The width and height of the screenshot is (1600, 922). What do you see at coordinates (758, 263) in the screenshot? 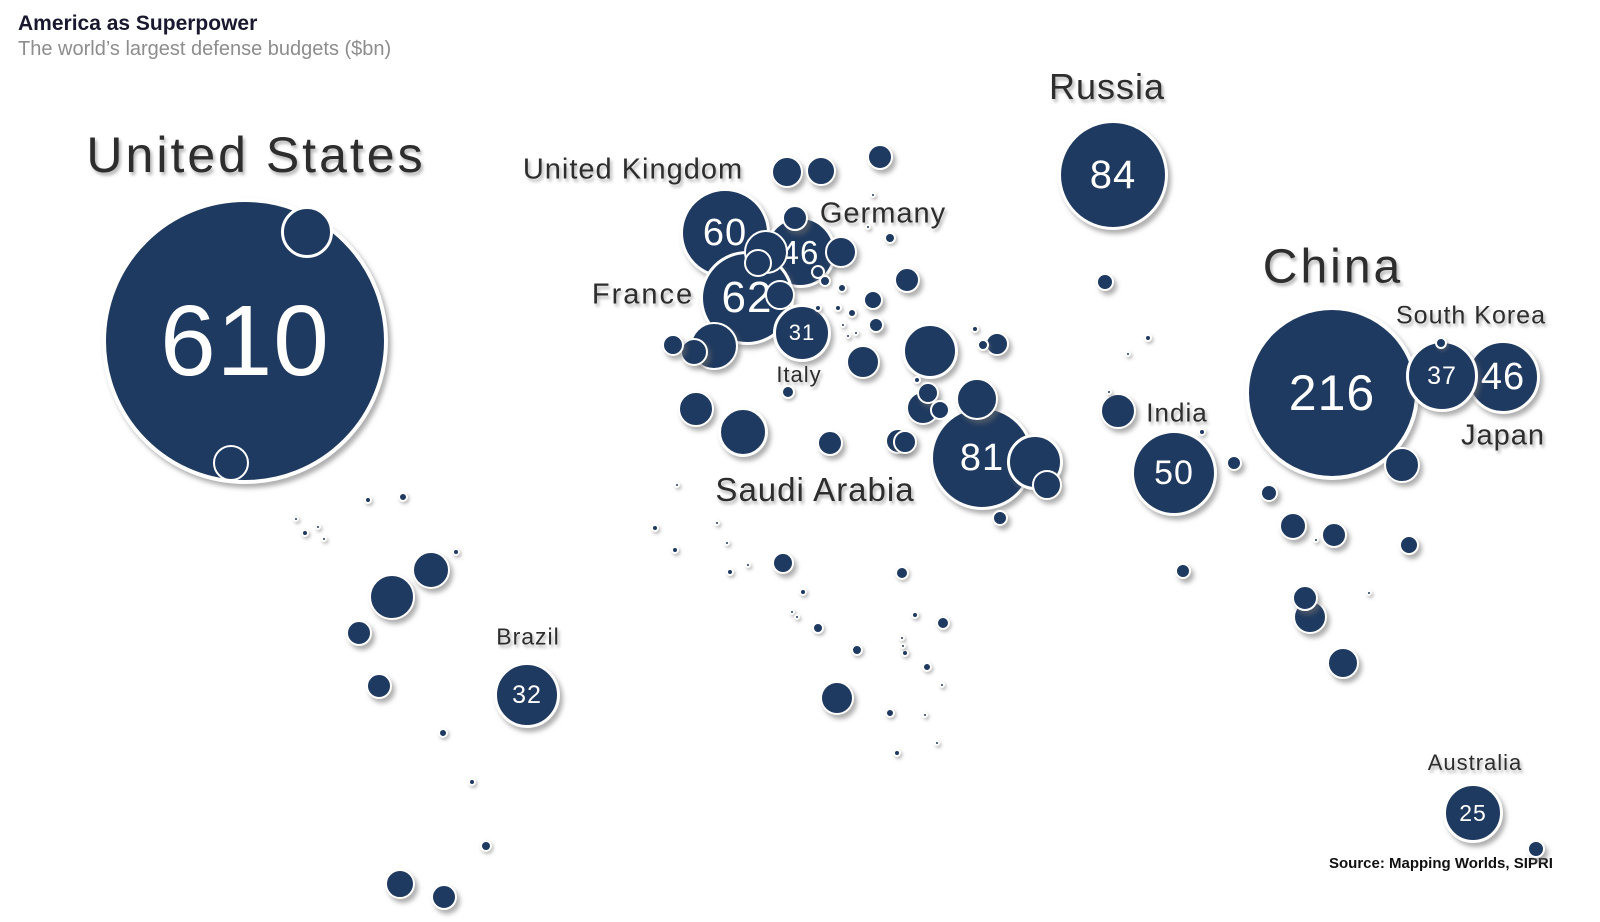
I see `belgium-ring` at bounding box center [758, 263].